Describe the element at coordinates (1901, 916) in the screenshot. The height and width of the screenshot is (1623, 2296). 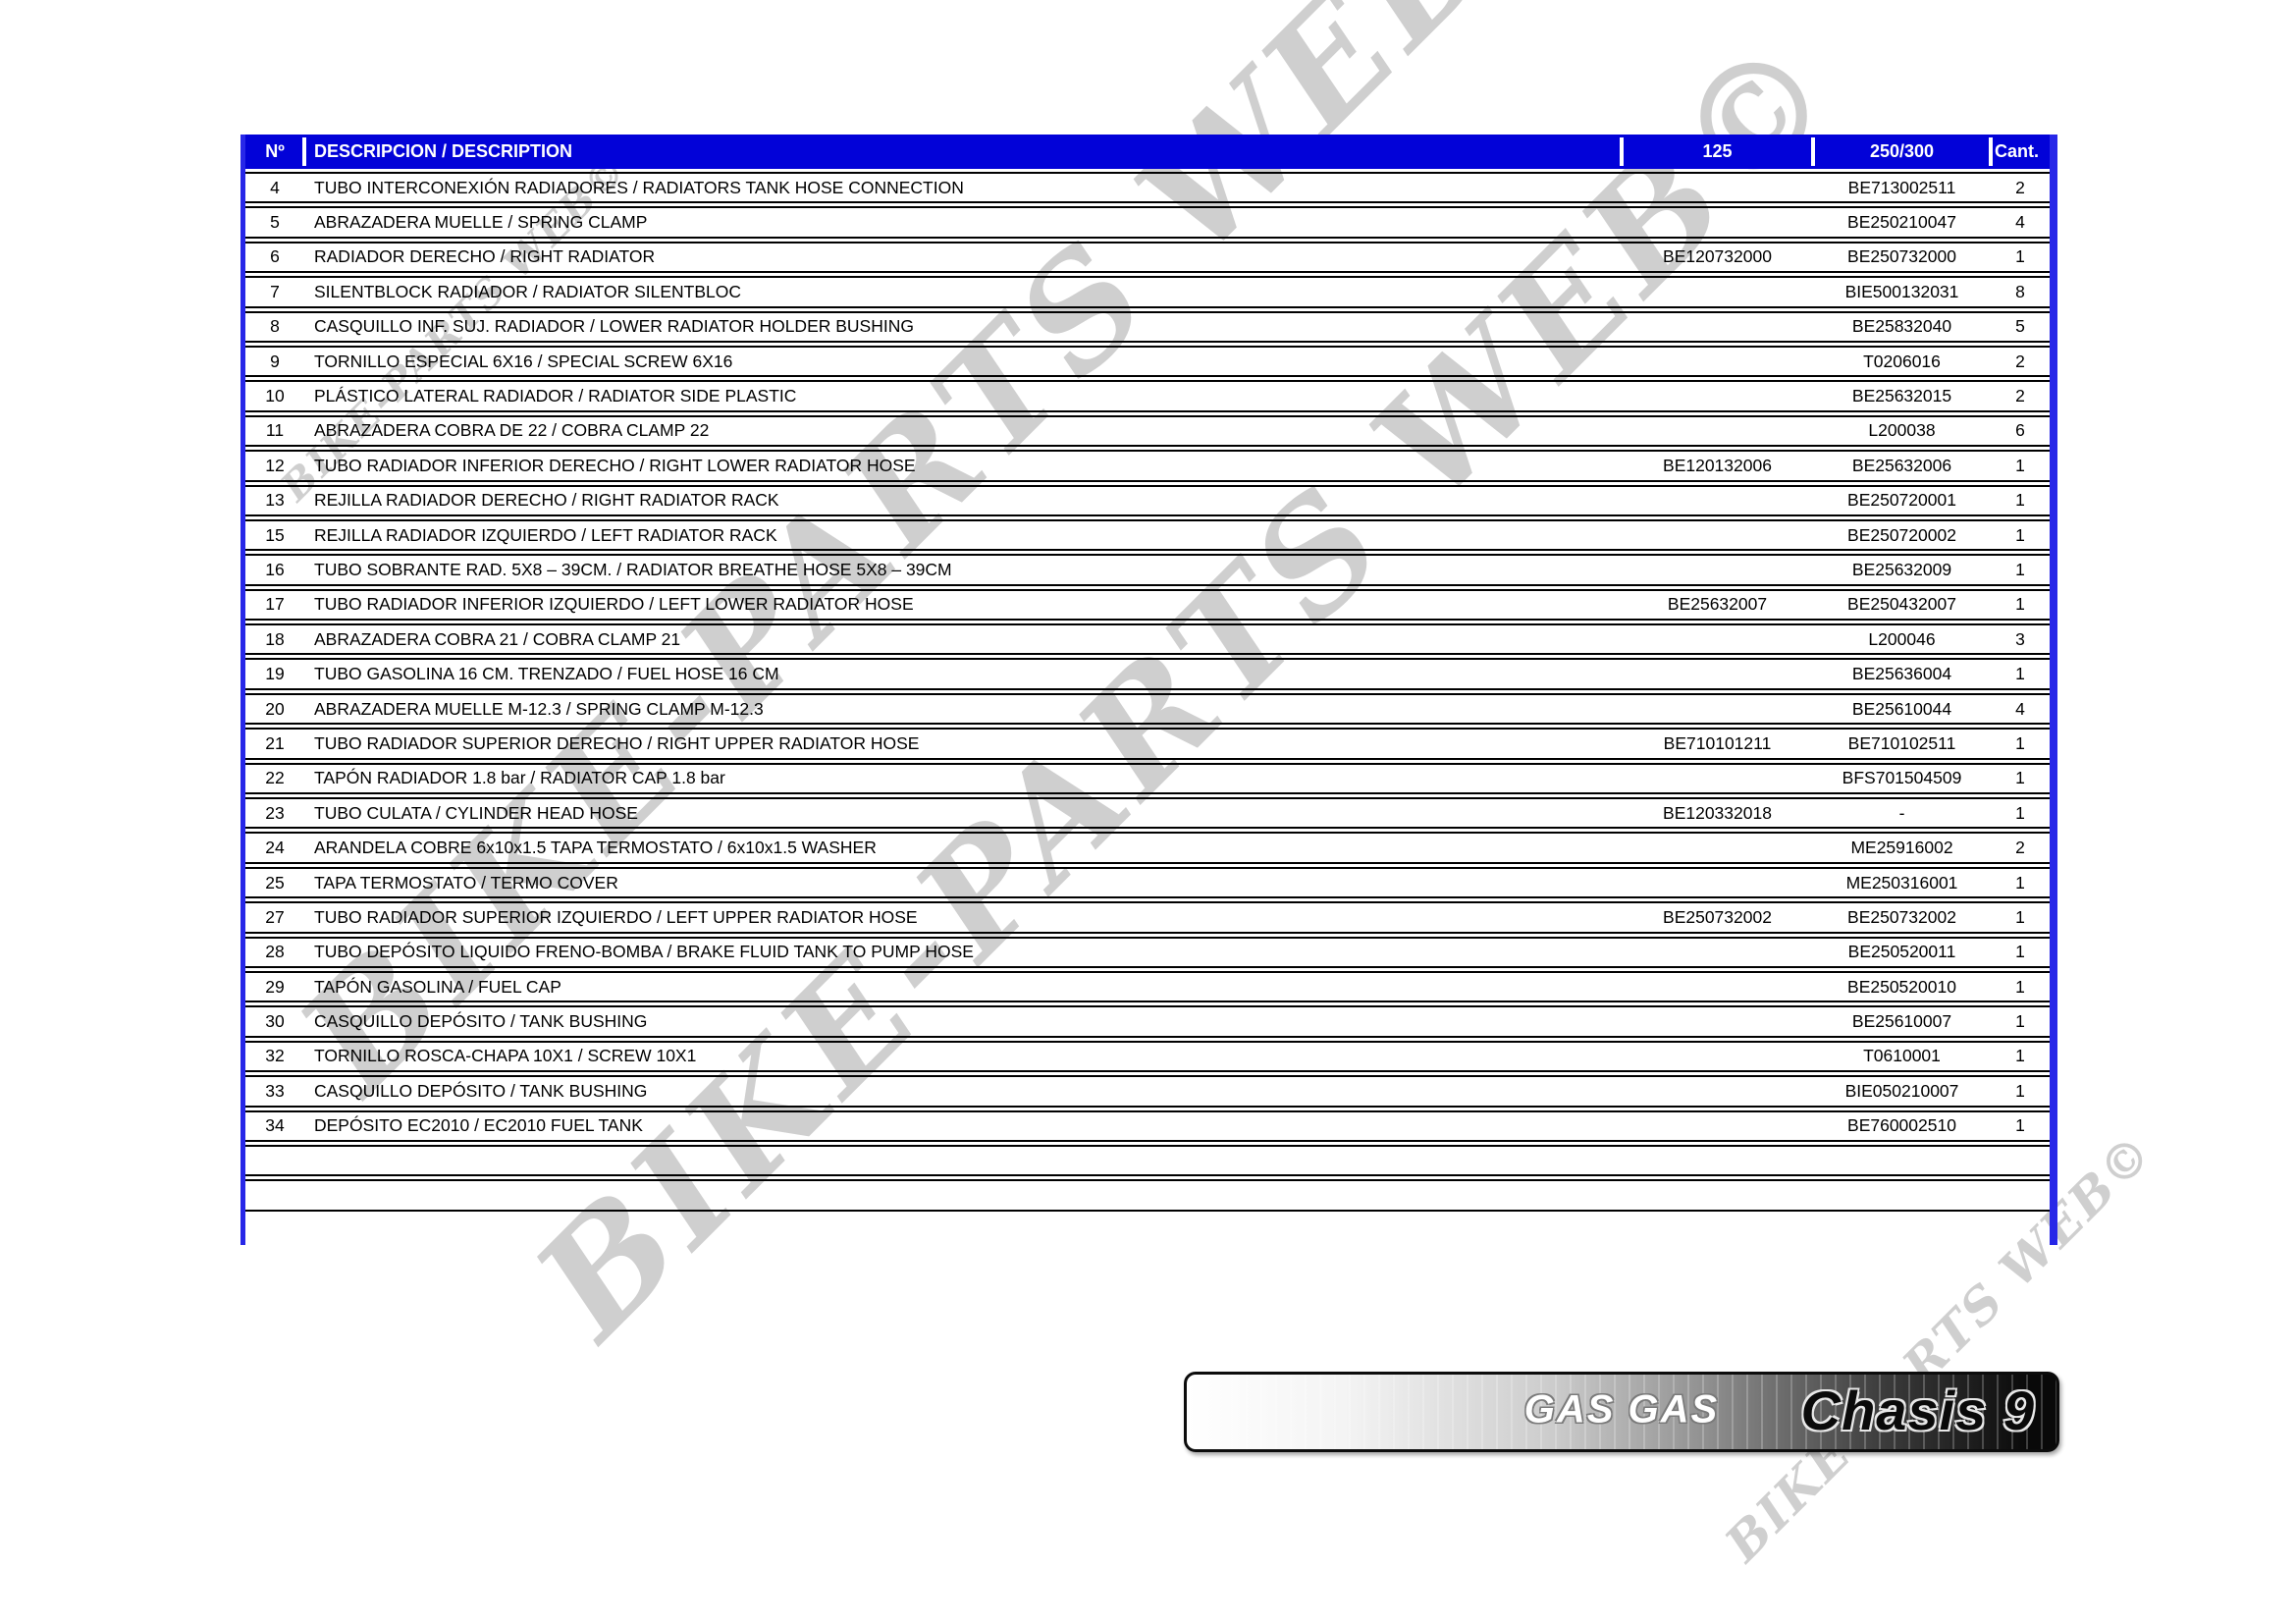
I see `cell-c250: BE250732002` at that location.